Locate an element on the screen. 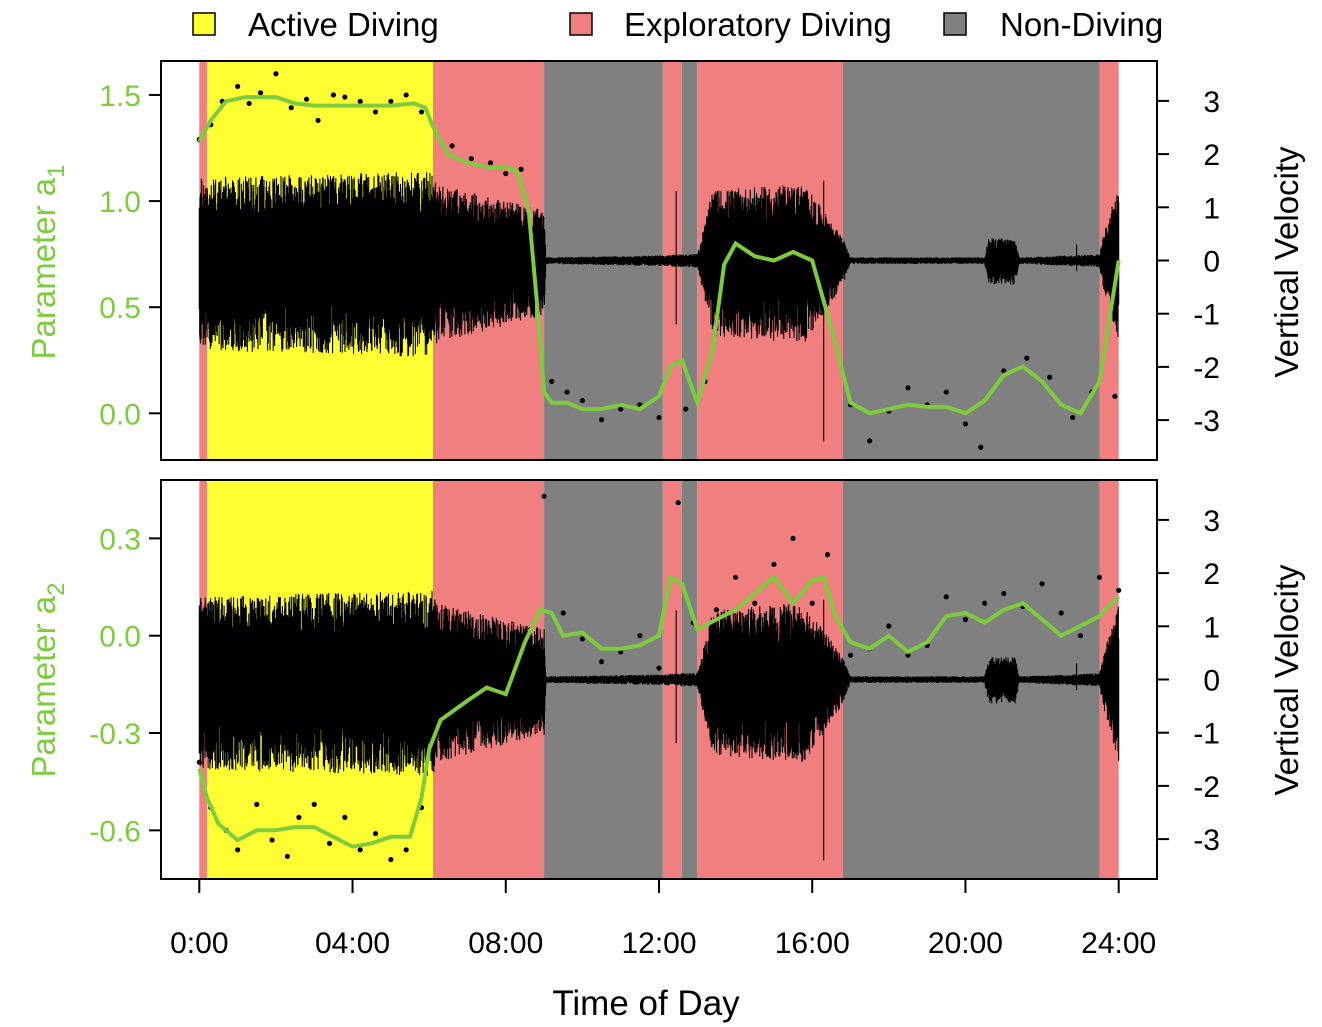  left-tick-label: 0.3 is located at coordinates (120, 539).